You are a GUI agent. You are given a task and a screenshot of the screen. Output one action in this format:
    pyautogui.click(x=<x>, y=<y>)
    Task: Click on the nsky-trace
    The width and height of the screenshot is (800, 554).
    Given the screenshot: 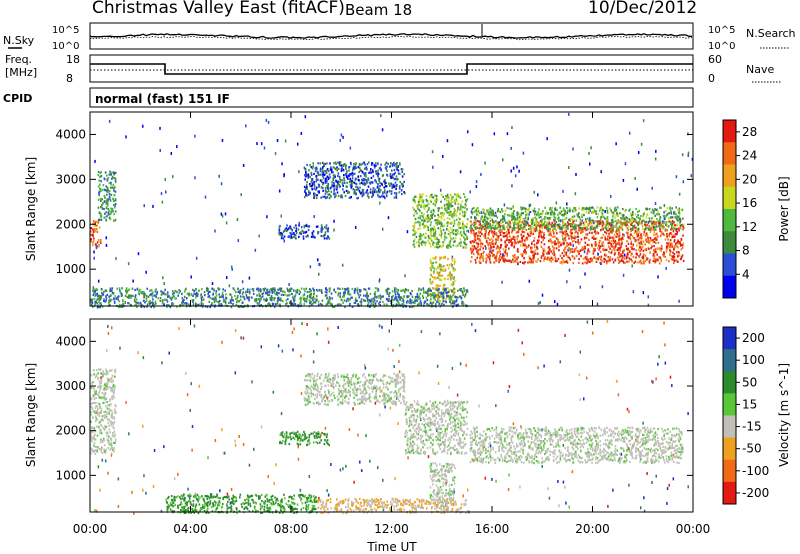 What is the action you would take?
    pyautogui.click(x=390, y=36)
    